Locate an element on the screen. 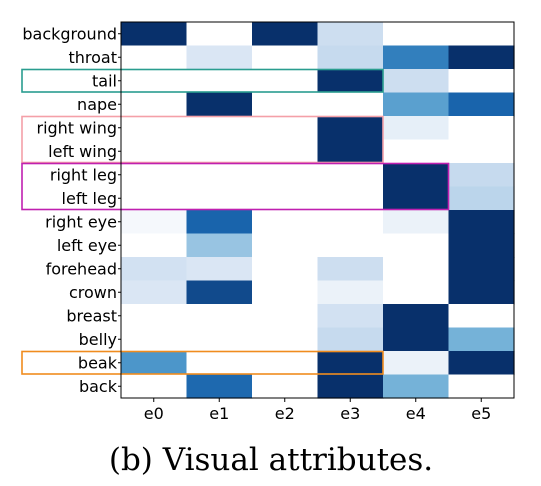 The width and height of the screenshot is (541, 486). column-label: e1 is located at coordinates (219, 413).